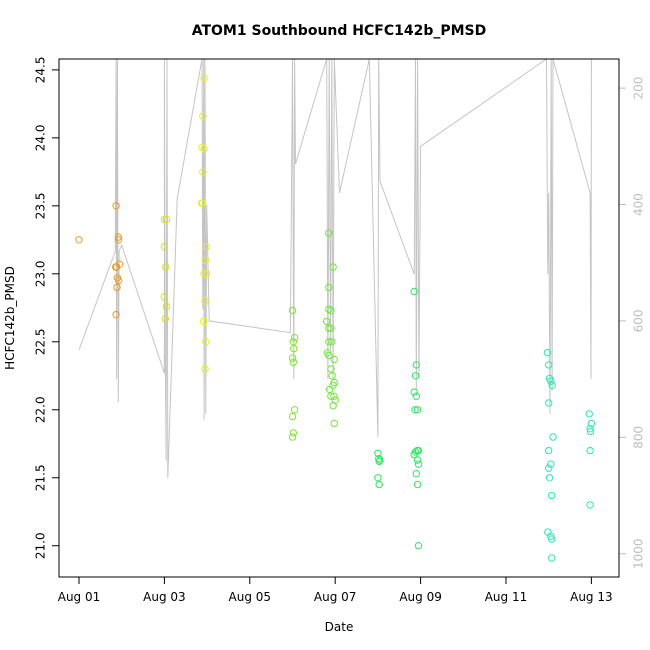 The height and width of the screenshot is (650, 650). I want to click on y-tick-label: 24.0, so click(41, 137).